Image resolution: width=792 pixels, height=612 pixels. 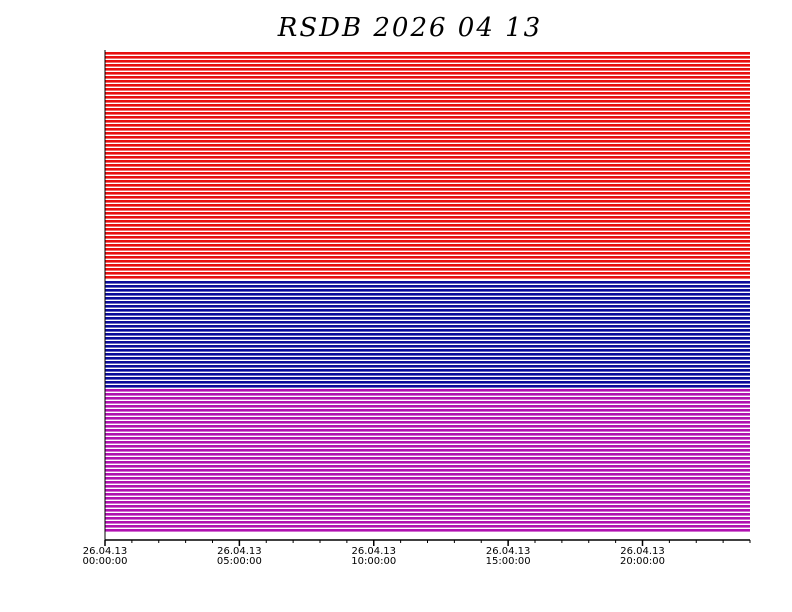 What do you see at coordinates (508, 561) in the screenshot?
I see `x-tick-label: 15:00:00` at bounding box center [508, 561].